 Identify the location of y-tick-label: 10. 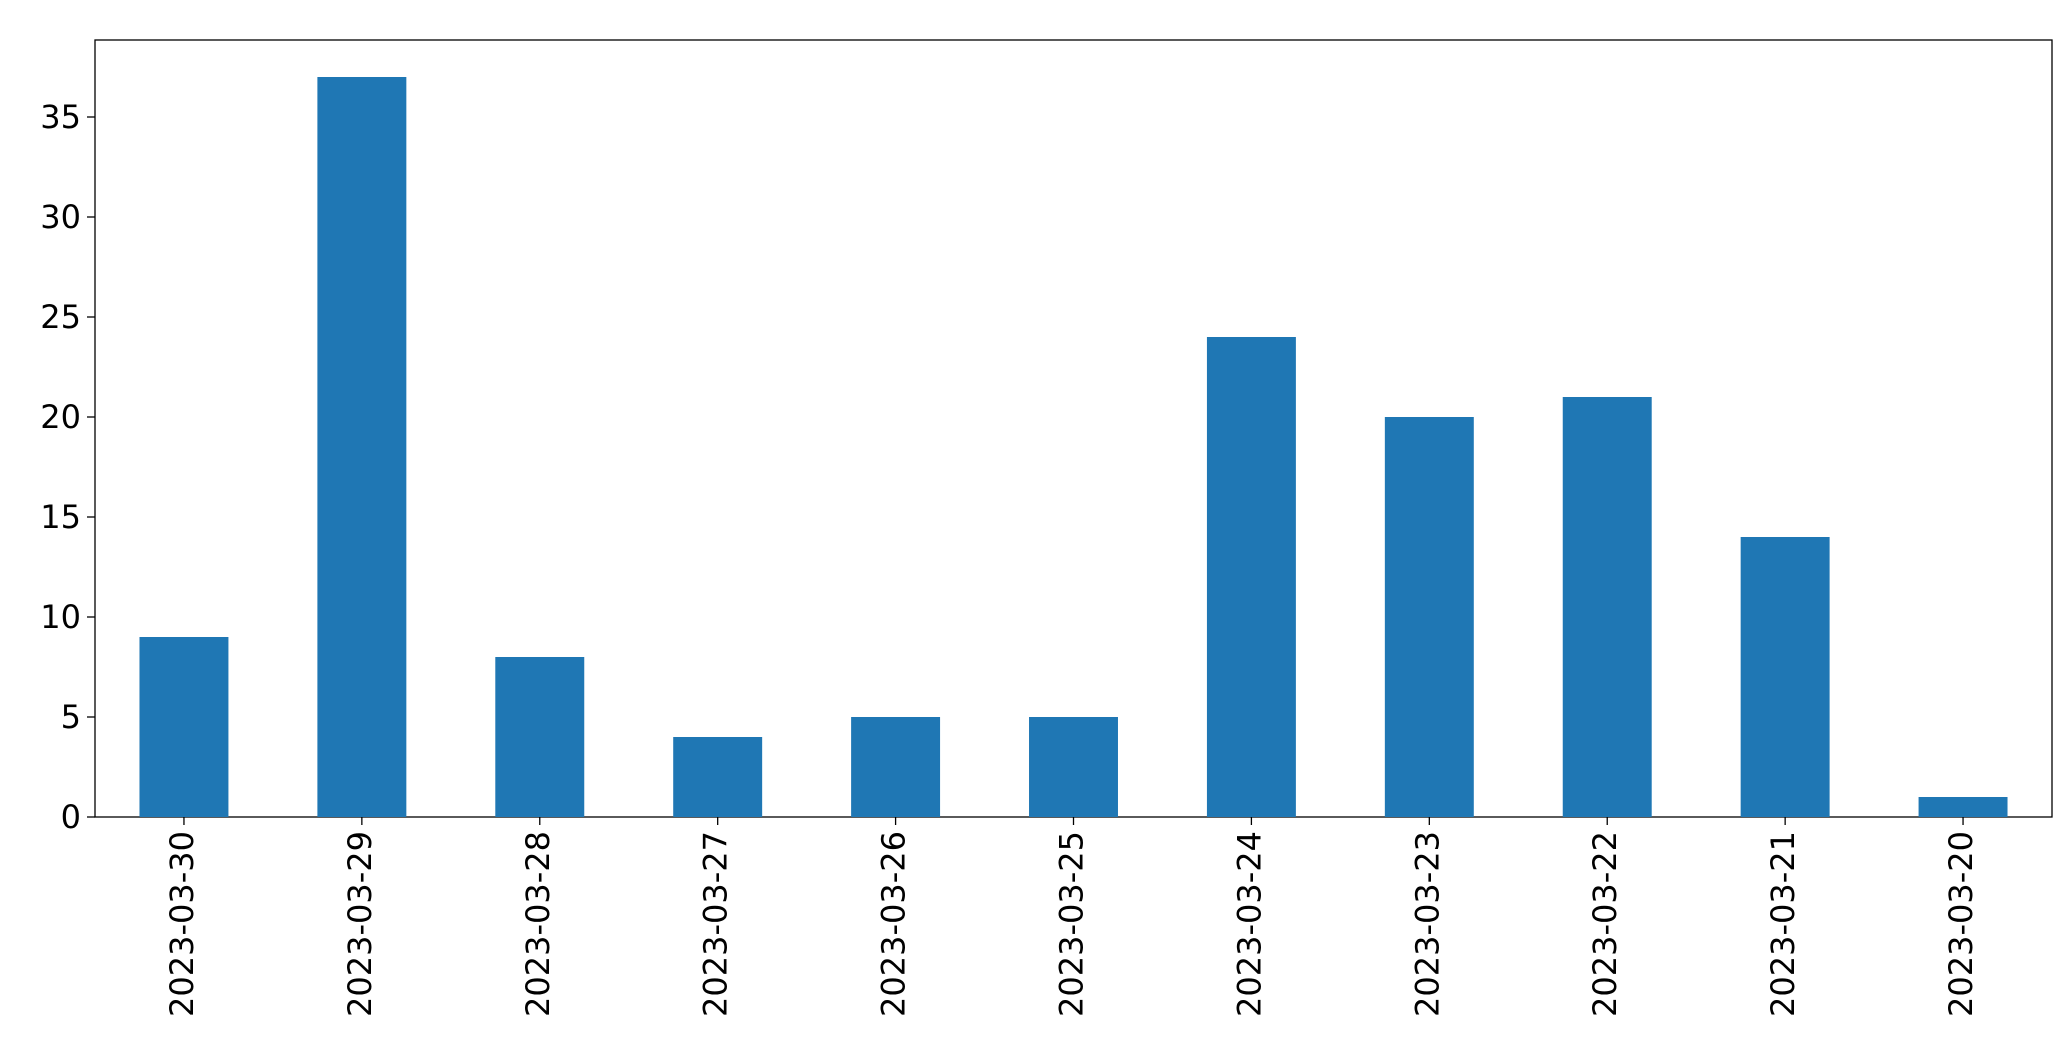
(60, 617).